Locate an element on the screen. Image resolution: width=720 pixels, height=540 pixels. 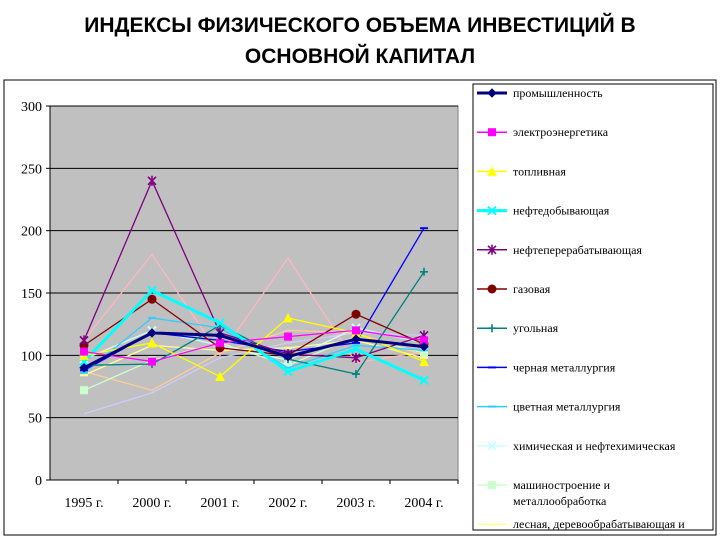
legend-item: газовая is located at coordinates (514, 289).